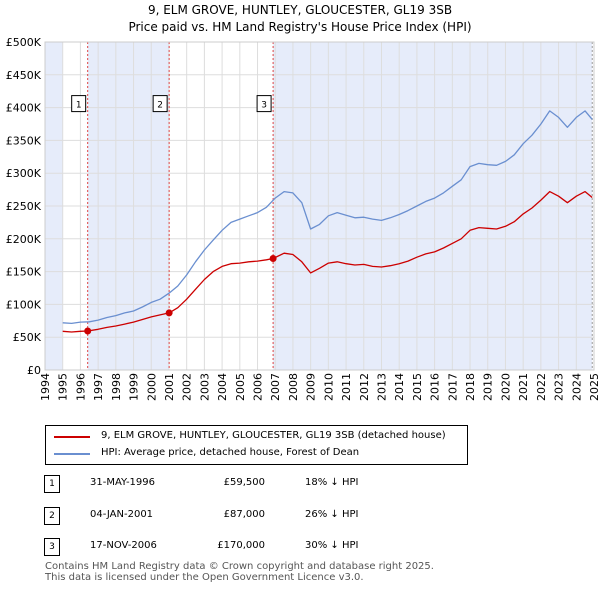 Image resolution: width=600 pixels, height=590 pixels. I want to click on y-tick-label: £450K, so click(24, 75).